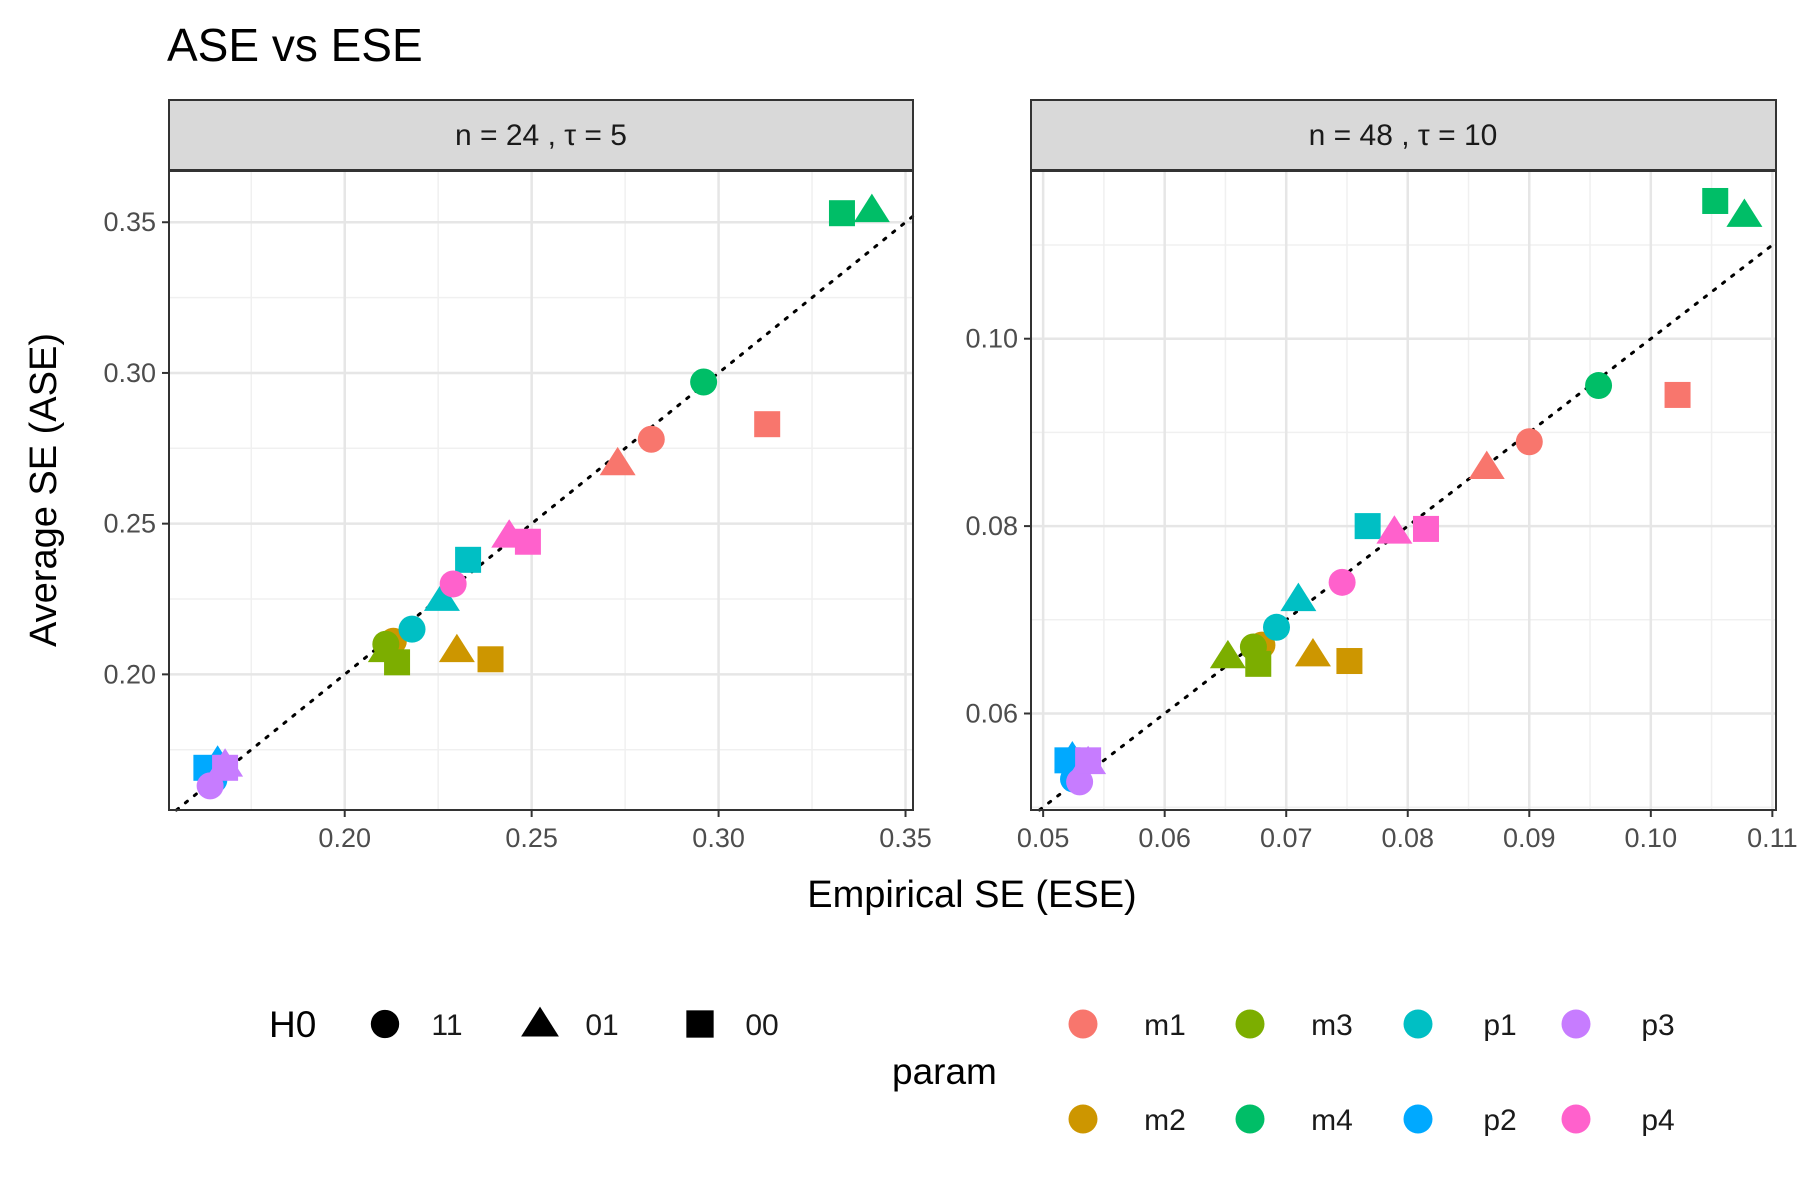  I want to click on panel-1-y-axis: 0.20 0.25 0.30 0.35, so click(136, 448).